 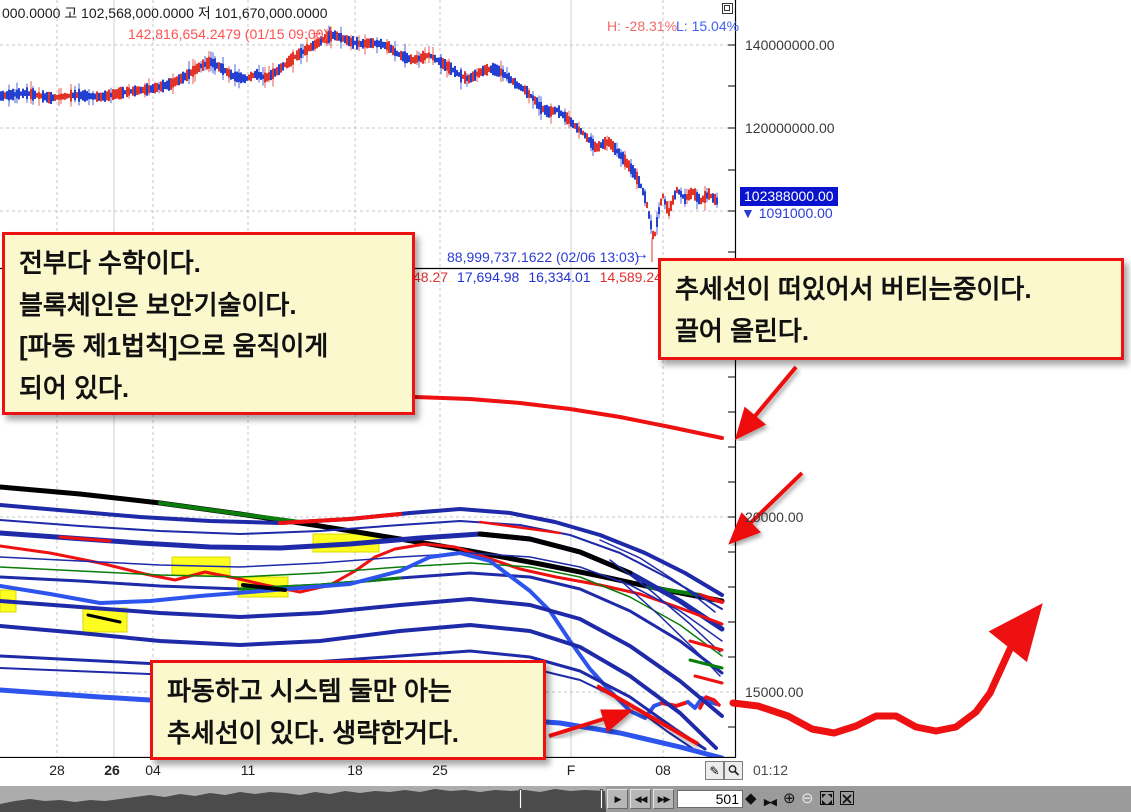 I want to click on series-ma-navy-2-red-patch, so click(x=520, y=527).